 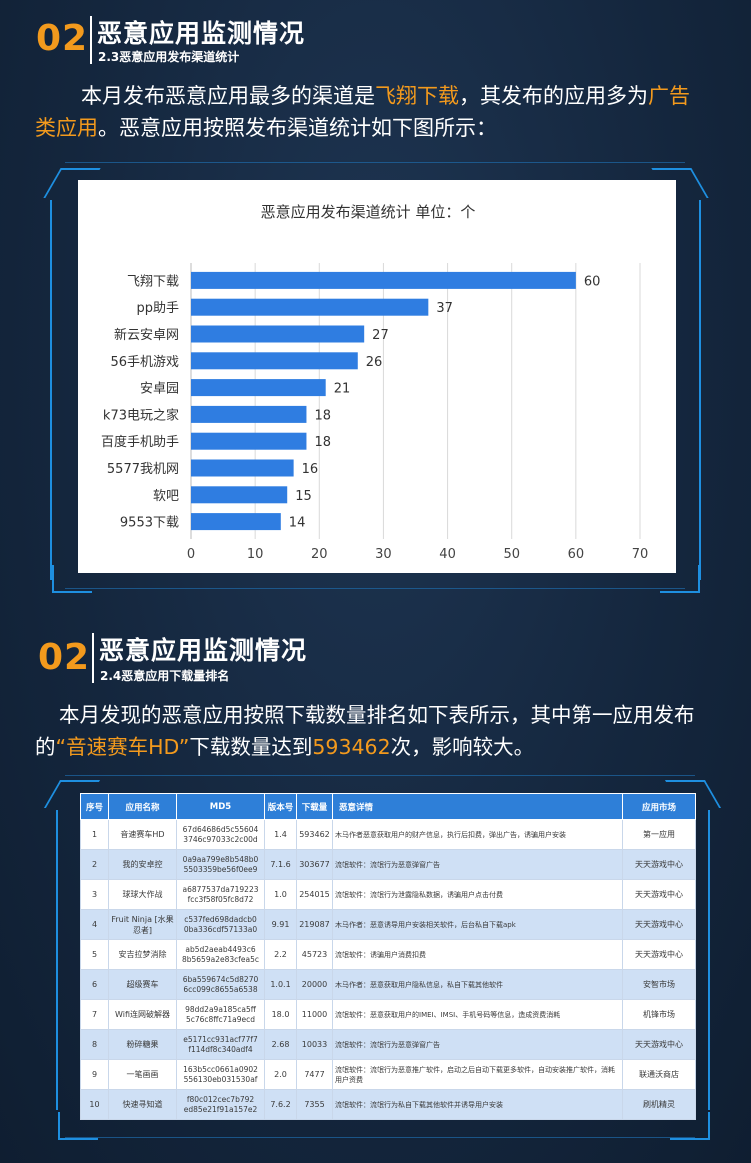 What do you see at coordinates (94, 864) in the screenshot?
I see `cell-no: 2` at bounding box center [94, 864].